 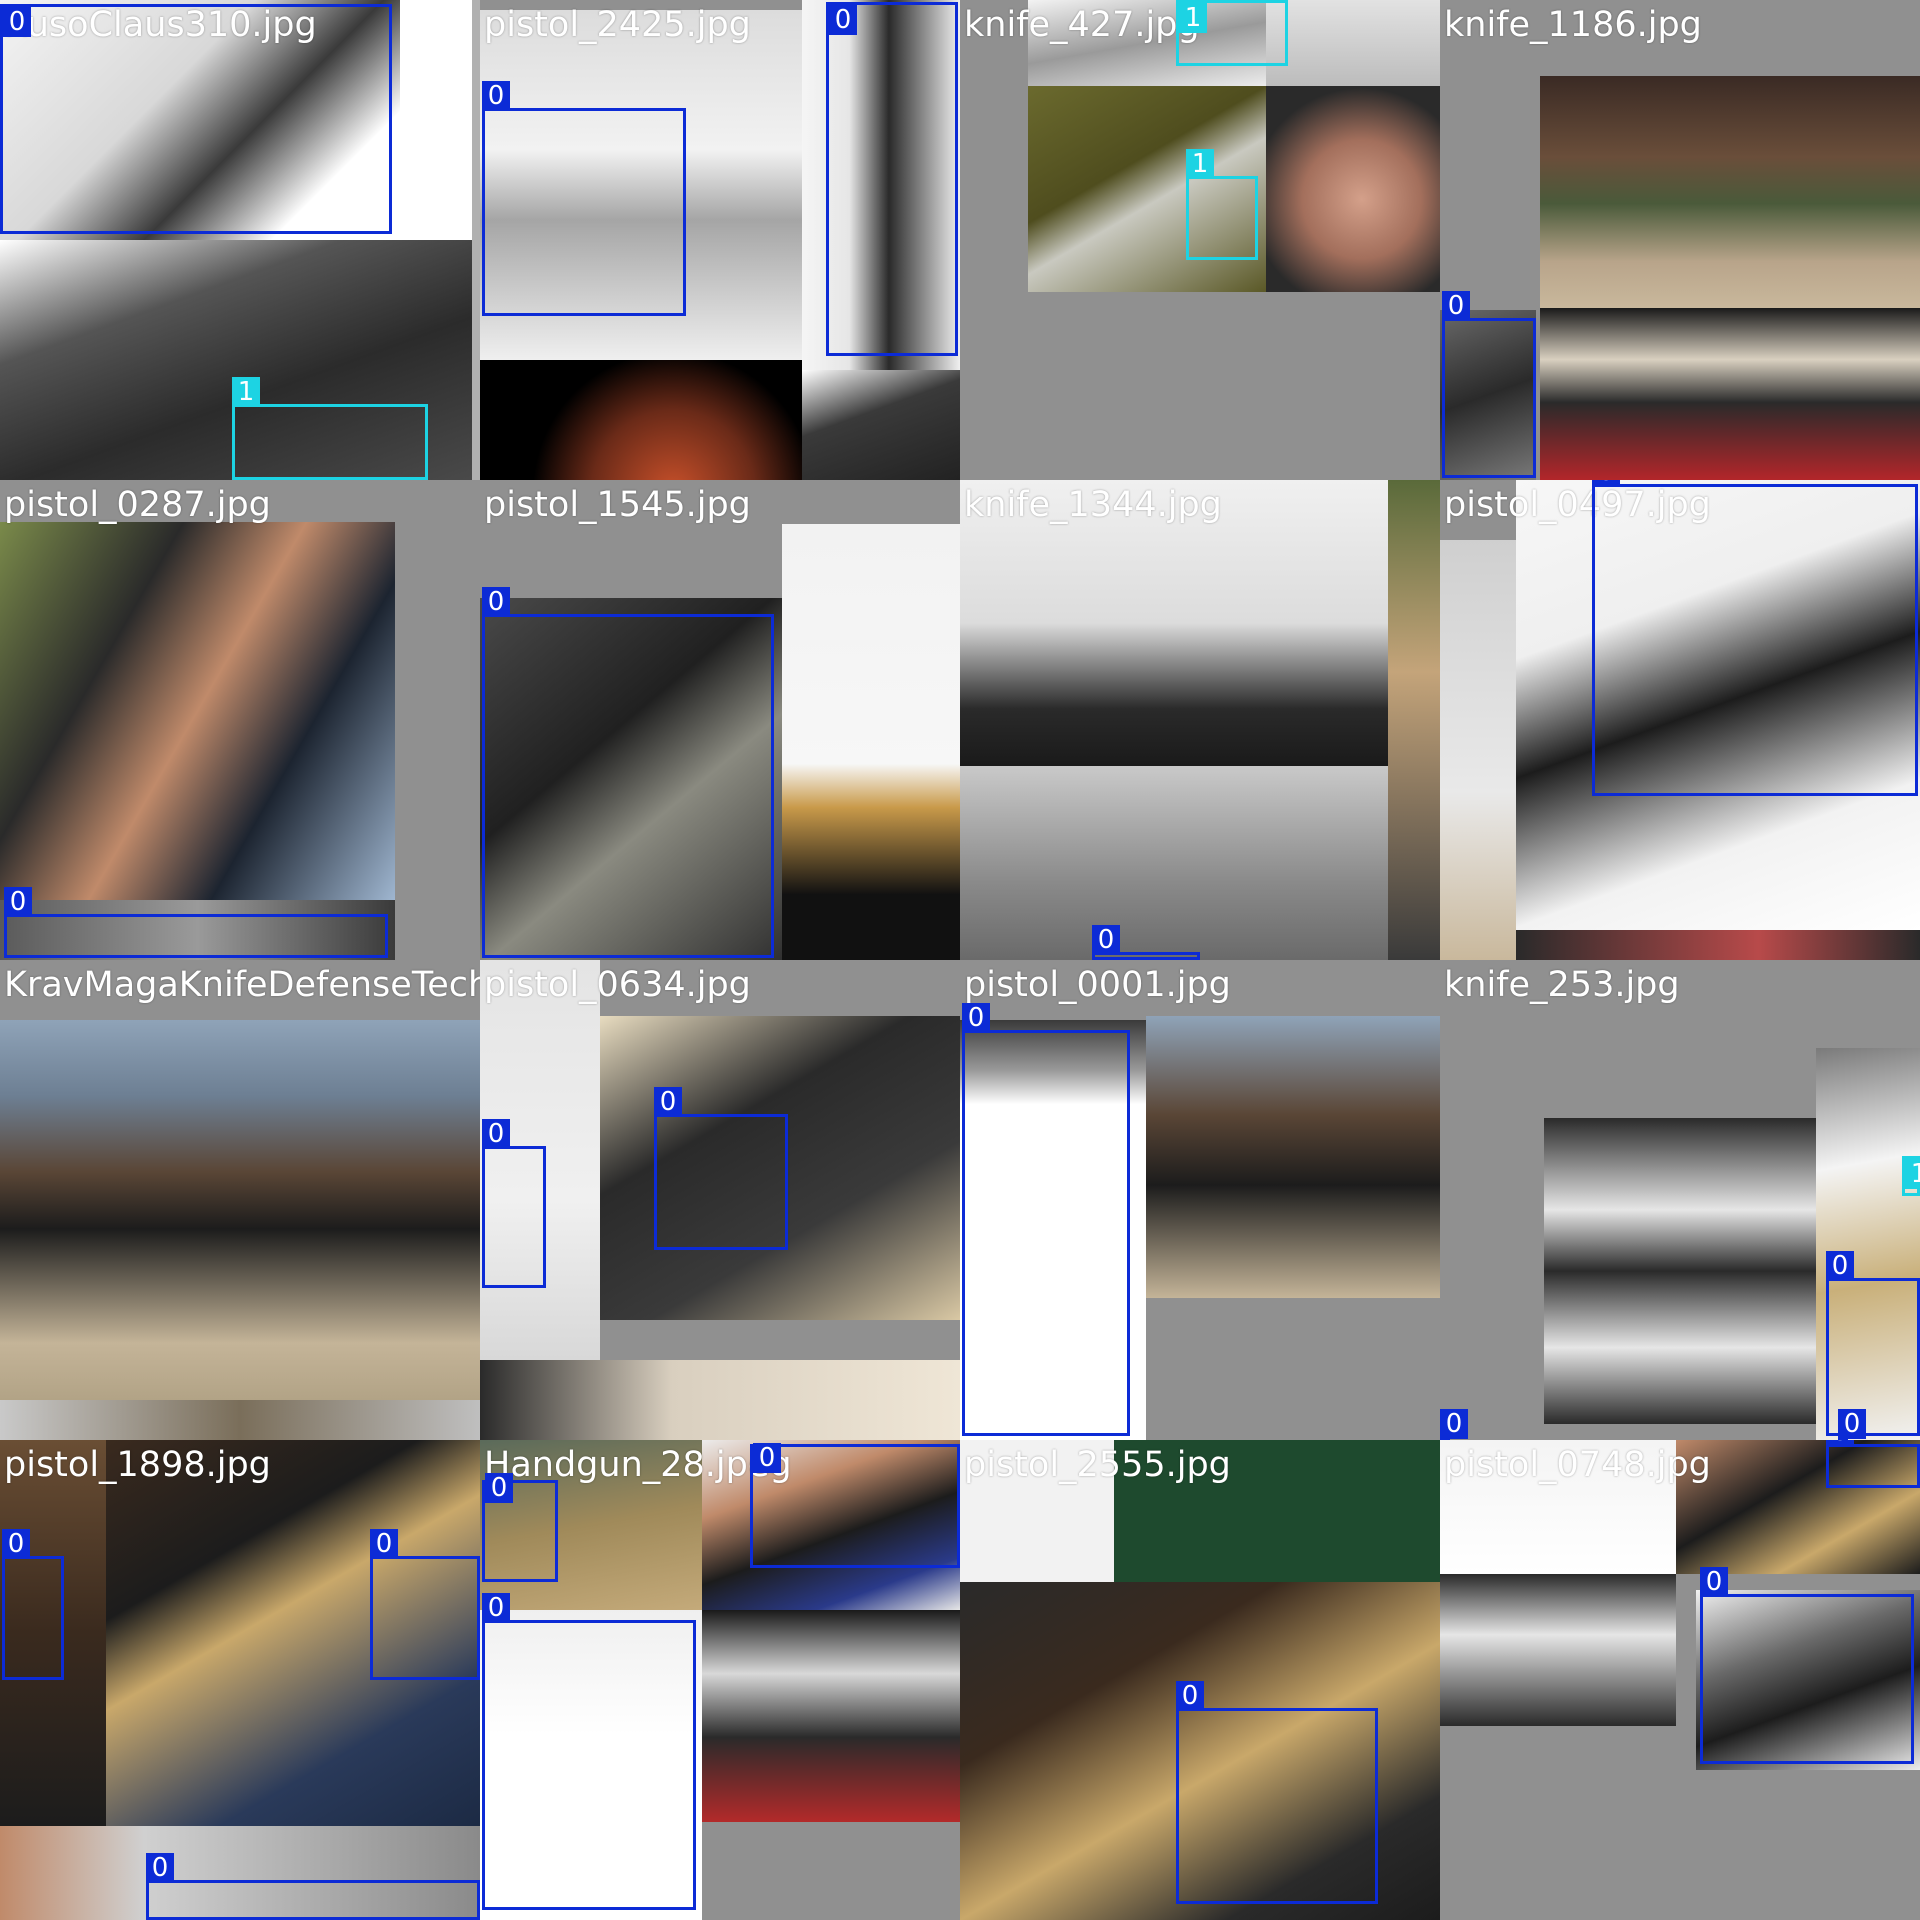 I want to click on photo-pistol-closeup, so click(x=1718, y=705).